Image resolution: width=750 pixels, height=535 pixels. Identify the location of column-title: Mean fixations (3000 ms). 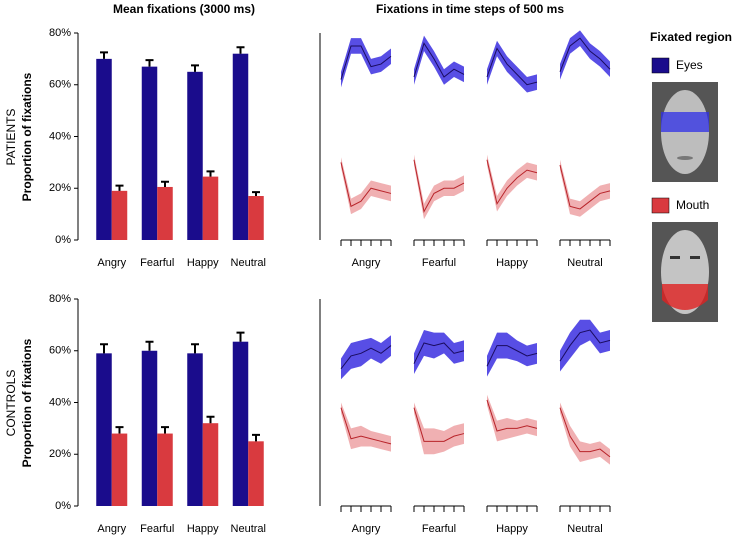
(184, 9).